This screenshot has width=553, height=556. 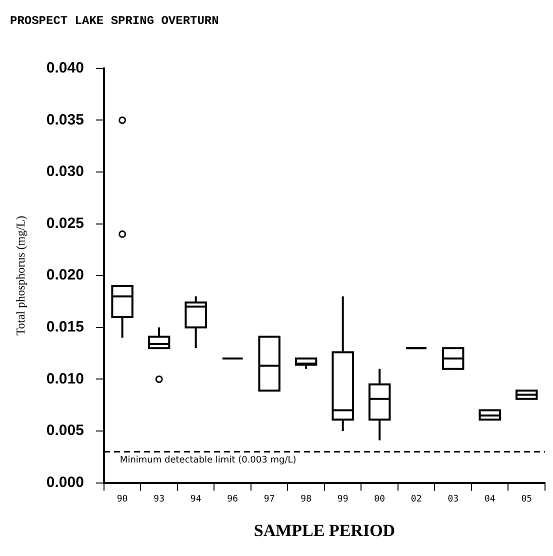 What do you see at coordinates (65, 223) in the screenshot?
I see `y-tick-label: 0.025` at bounding box center [65, 223].